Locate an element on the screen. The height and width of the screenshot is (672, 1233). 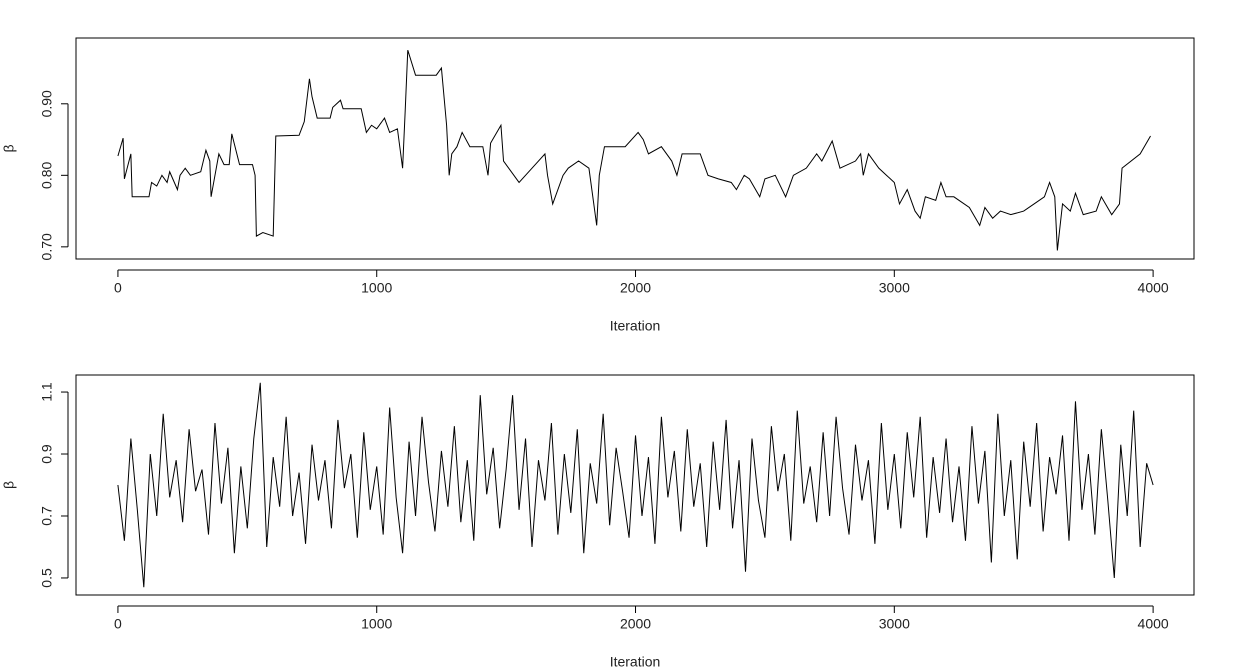
y-tick-label: 0.9 is located at coordinates (47, 454).